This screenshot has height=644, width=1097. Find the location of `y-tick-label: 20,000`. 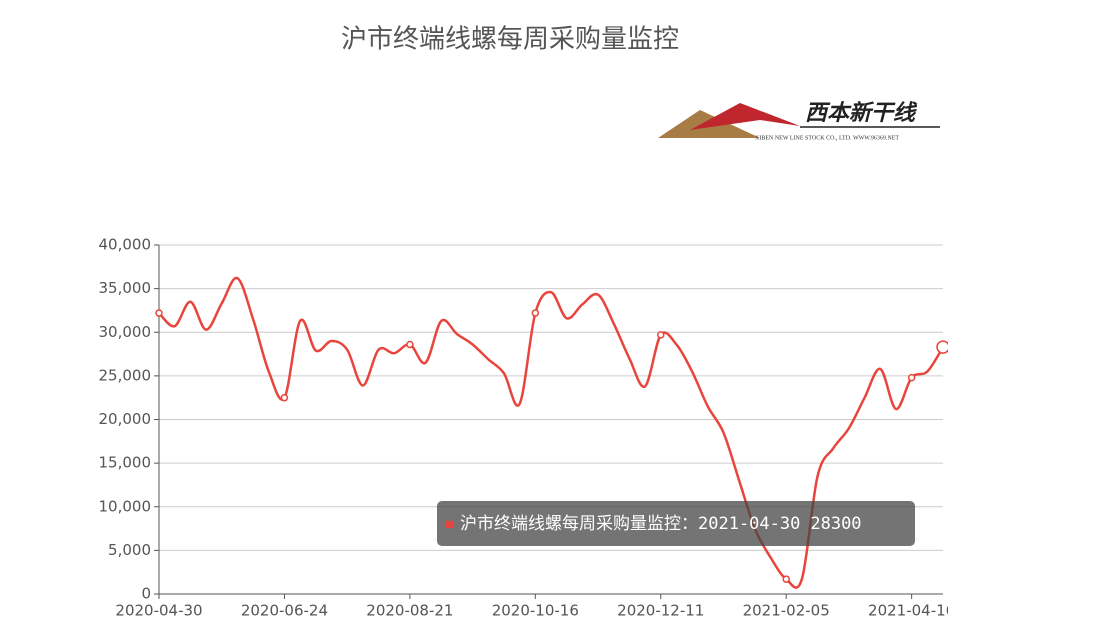

y-tick-label: 20,000 is located at coordinates (125, 419).